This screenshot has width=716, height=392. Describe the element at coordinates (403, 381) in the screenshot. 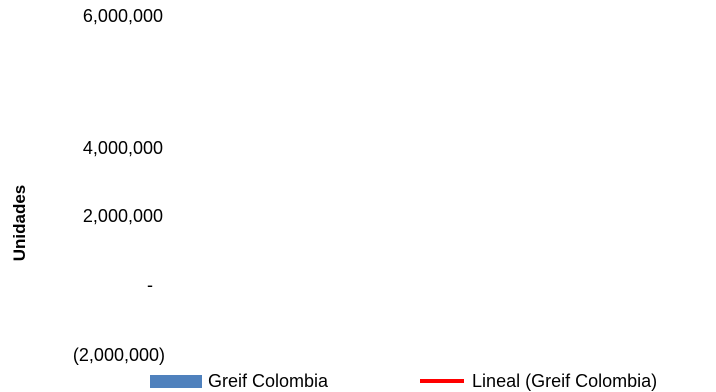

I see `legend: Greif Colombia Lineal (Greif Colombia)` at that location.